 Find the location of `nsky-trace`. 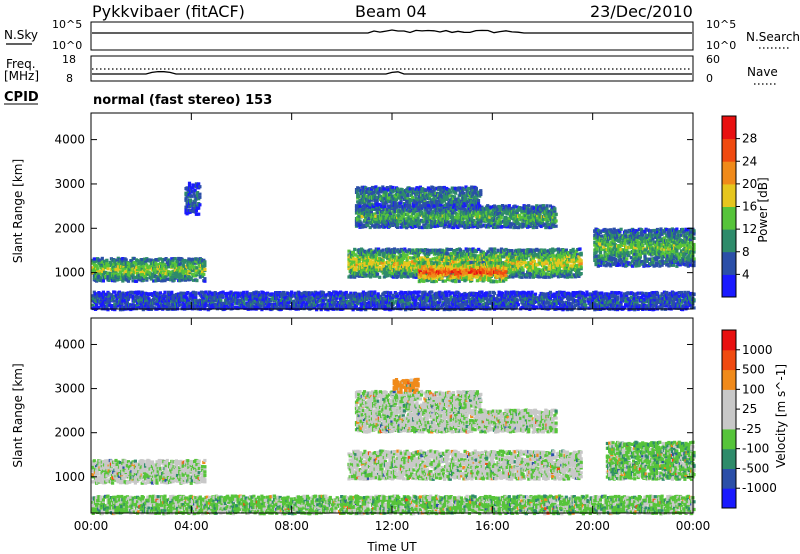

nsky-trace is located at coordinates (392, 31).